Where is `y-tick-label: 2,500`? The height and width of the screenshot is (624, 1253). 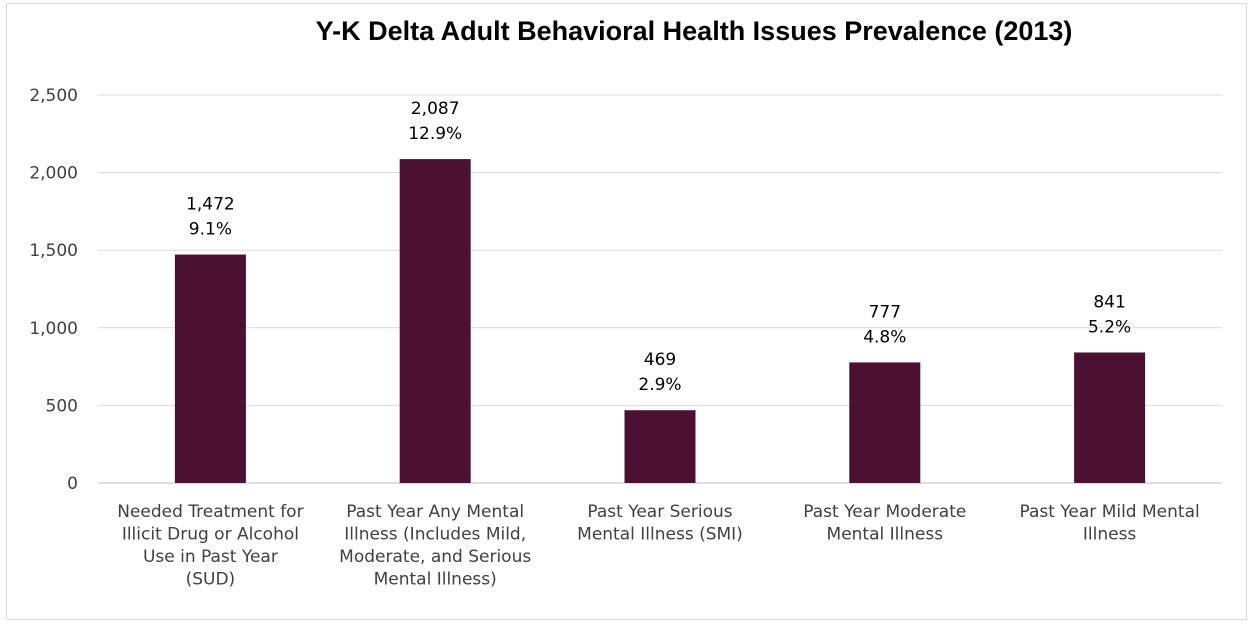 y-tick-label: 2,500 is located at coordinates (53, 96).